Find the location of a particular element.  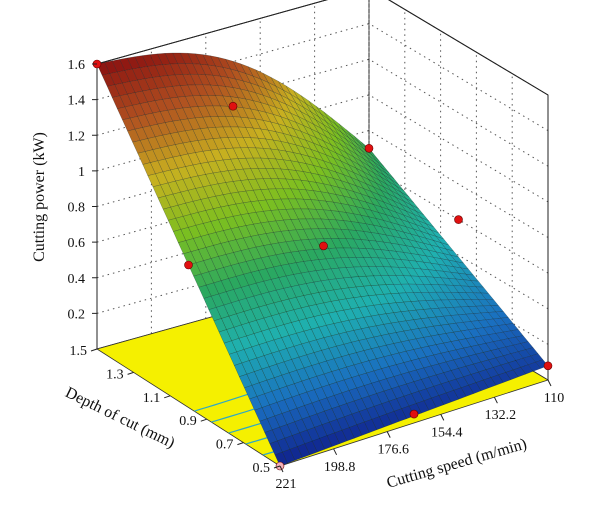

z-axis-title: Cutting power (kW) is located at coordinates (39, 197).